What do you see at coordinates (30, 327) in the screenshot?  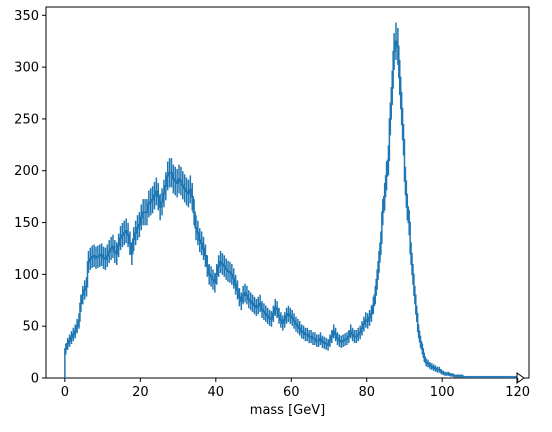 I see `y-tick-label: 50` at bounding box center [30, 327].